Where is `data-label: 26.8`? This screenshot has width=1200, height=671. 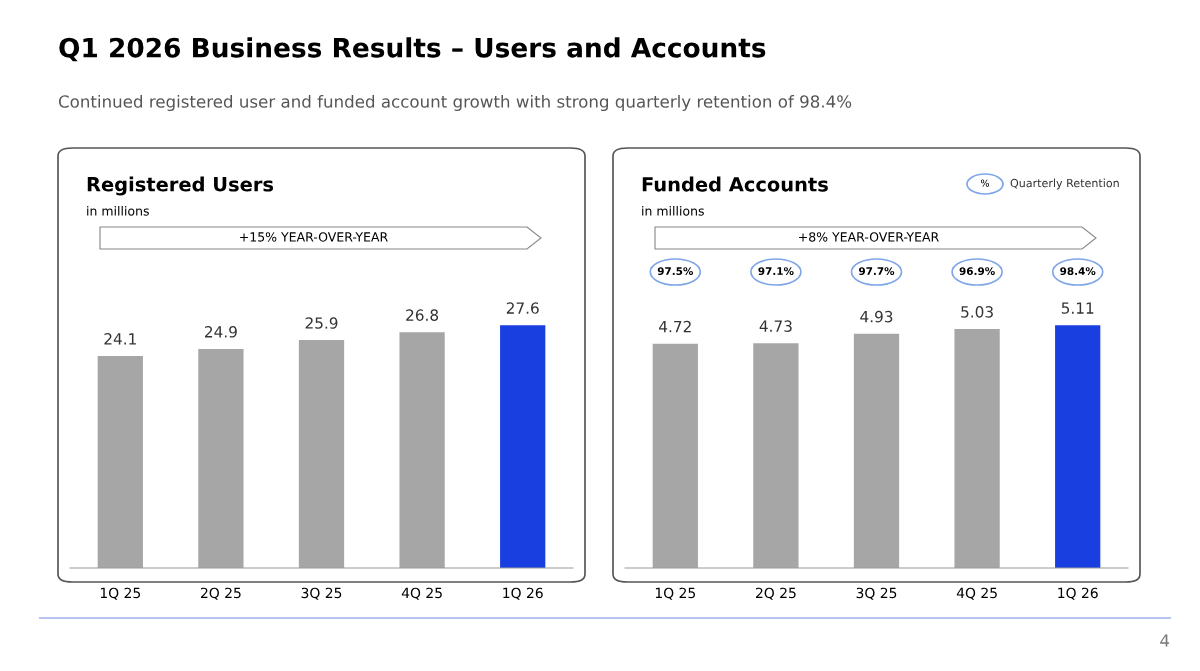
data-label: 26.8 is located at coordinates (422, 315).